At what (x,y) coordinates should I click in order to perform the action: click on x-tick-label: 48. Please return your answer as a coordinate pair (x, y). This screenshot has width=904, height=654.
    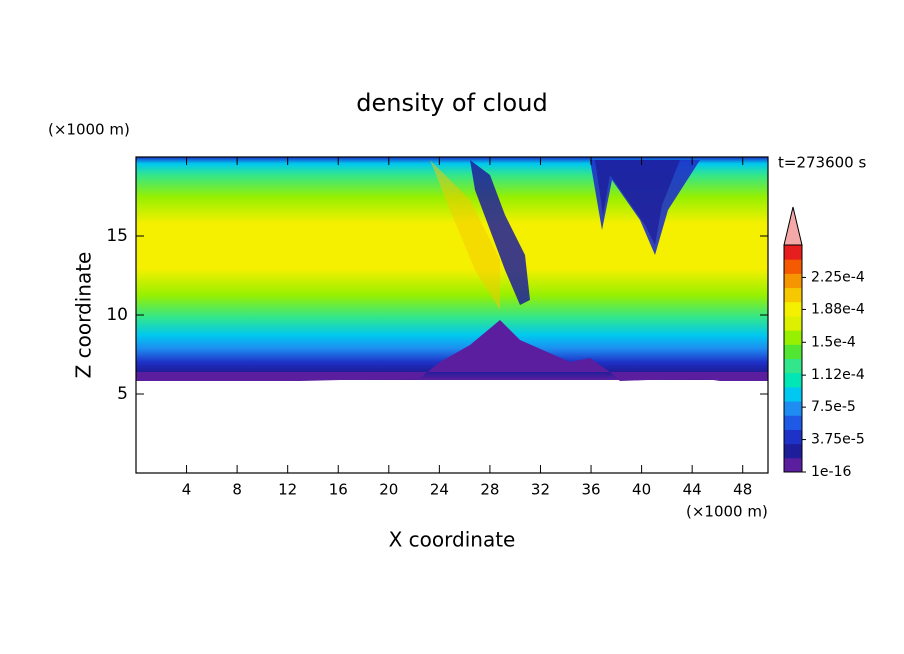
    Looking at the image, I should click on (742, 490).